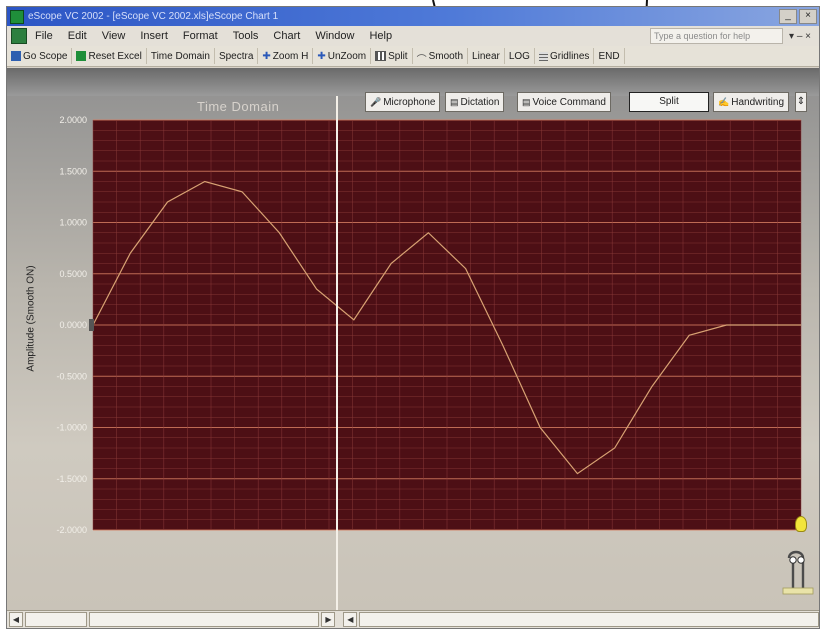 This screenshot has width=824, height=629. Describe the element at coordinates (19, 36) in the screenshot. I see `chart-document-icon` at that location.